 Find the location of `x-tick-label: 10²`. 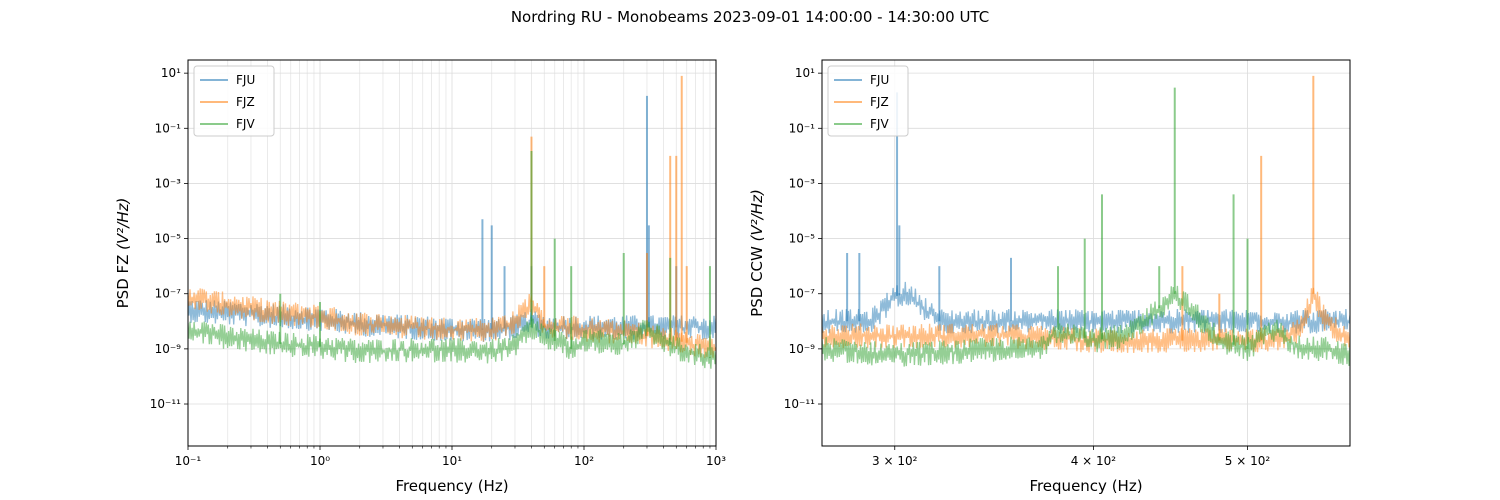

x-tick-label: 10² is located at coordinates (584, 461).